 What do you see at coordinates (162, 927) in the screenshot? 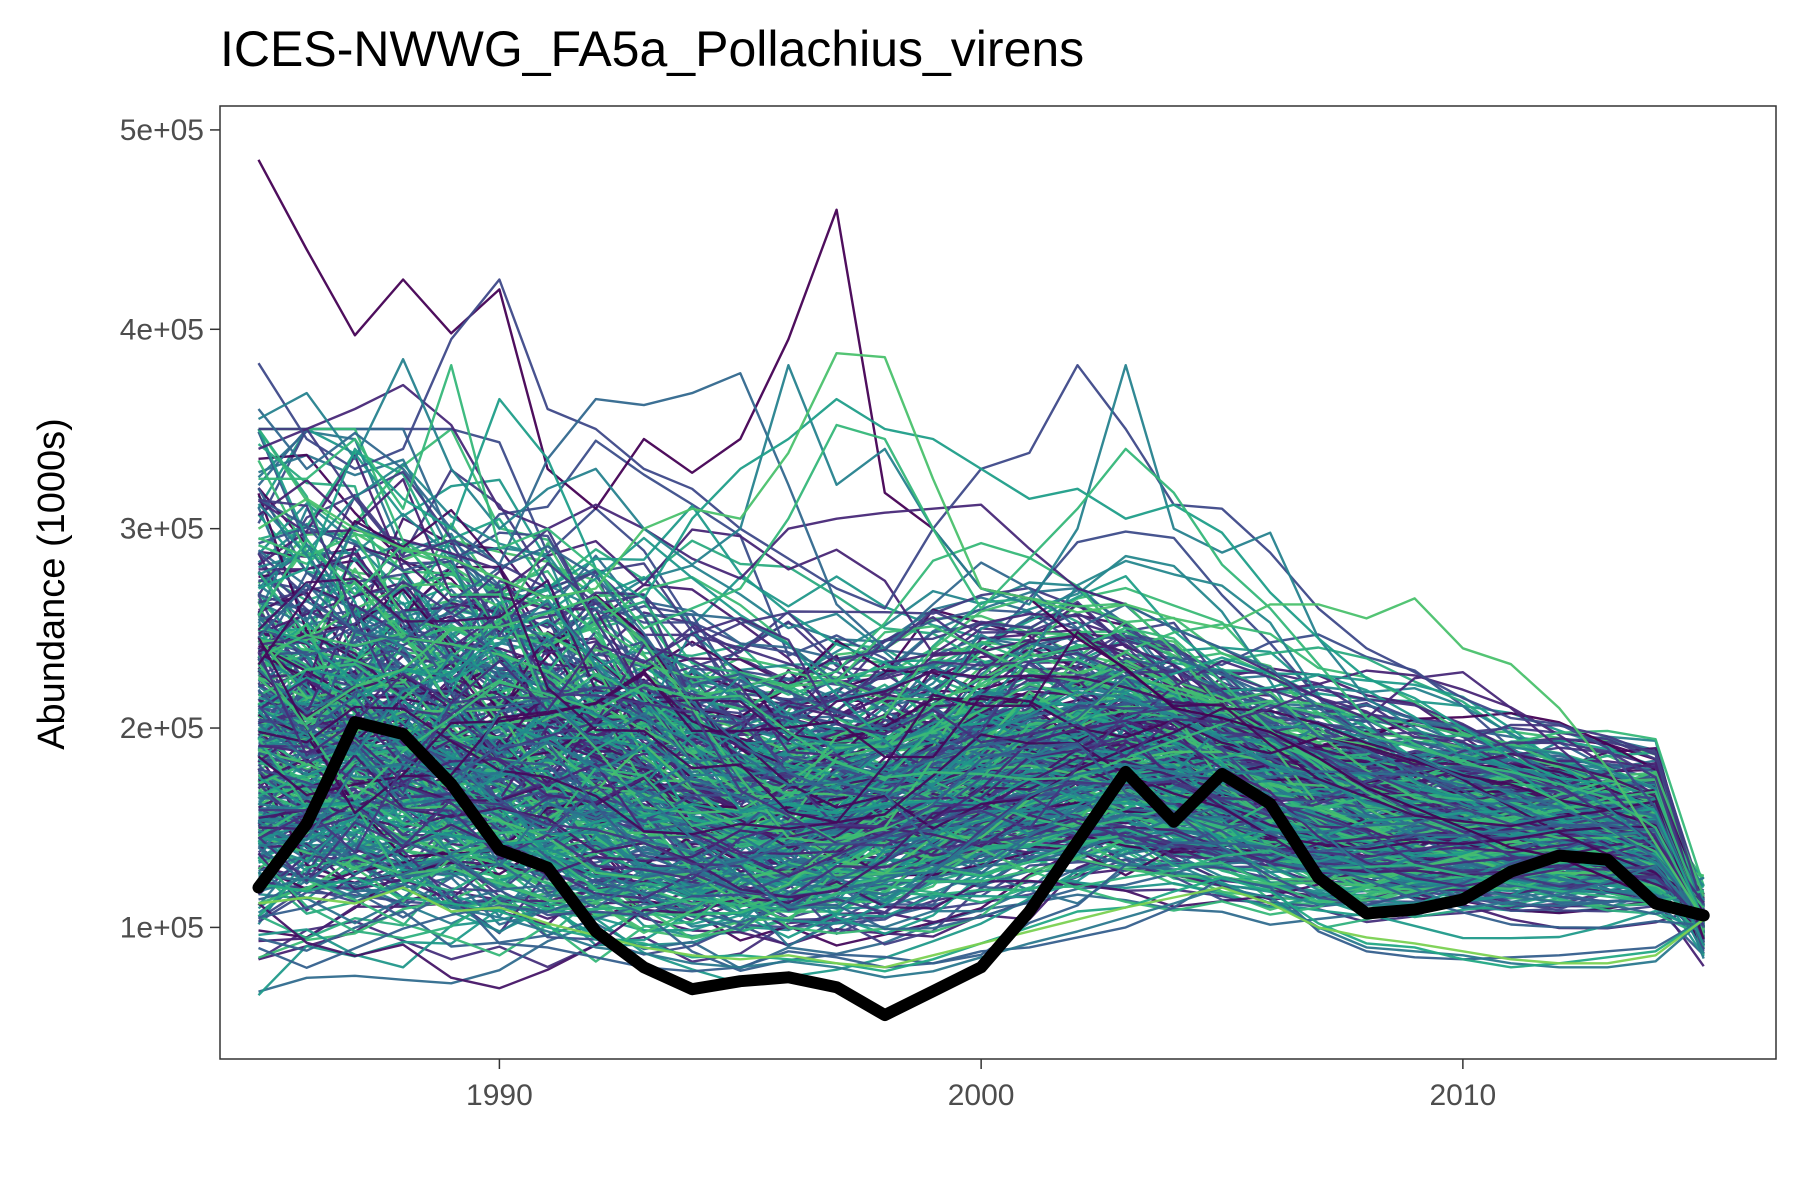
I see `y-tick-label: 1e+05` at bounding box center [162, 927].